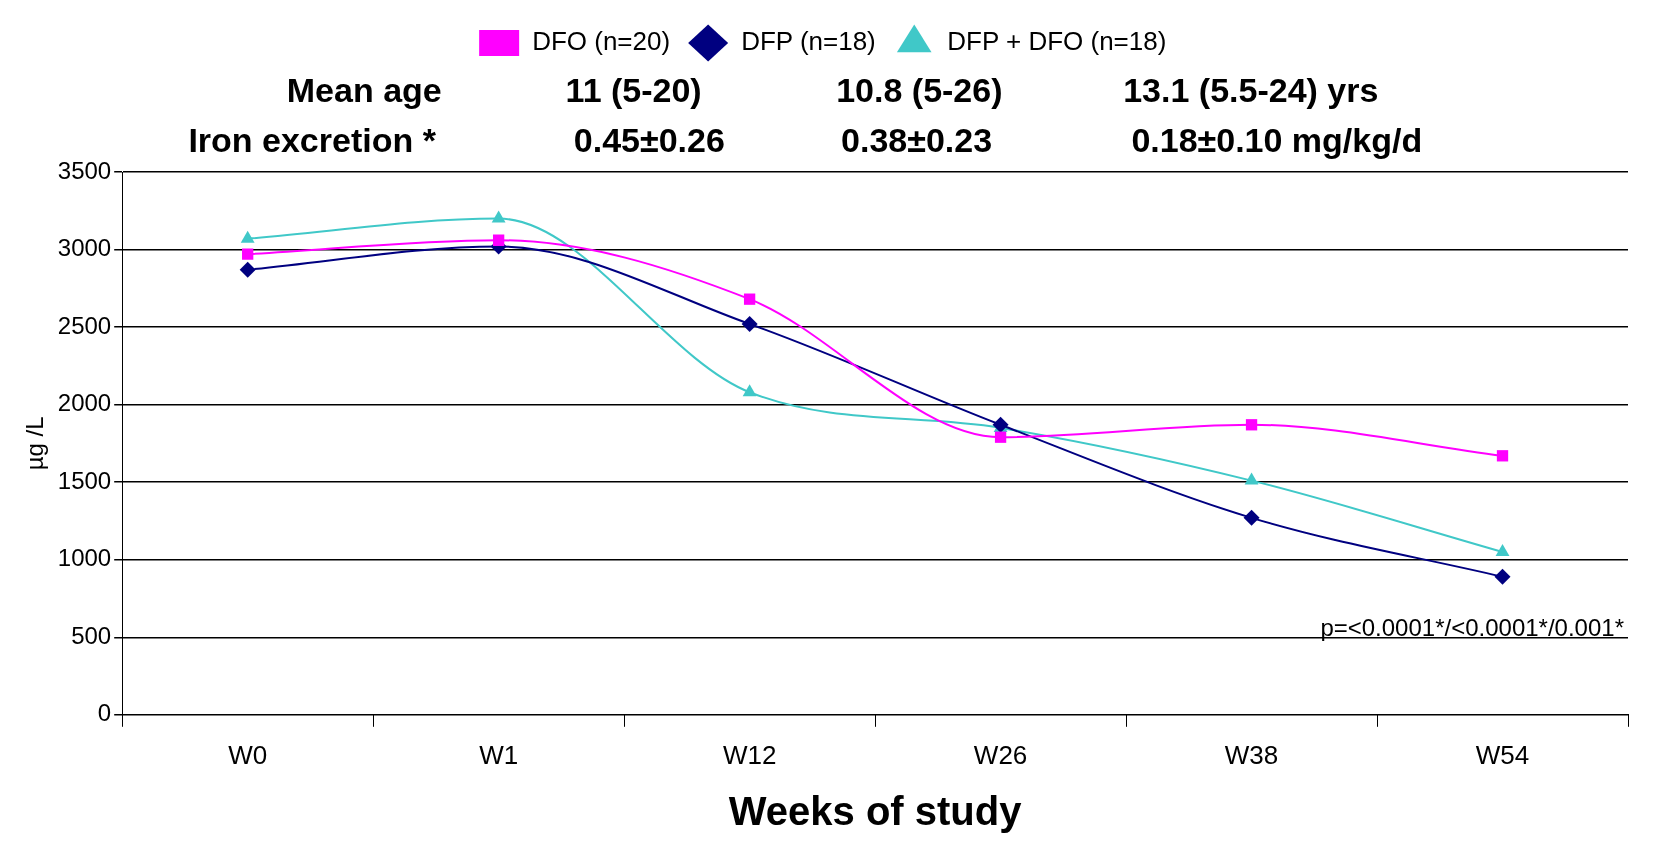 This screenshot has height=854, width=1663. I want to click on y-tick-label: 500, so click(91, 635).